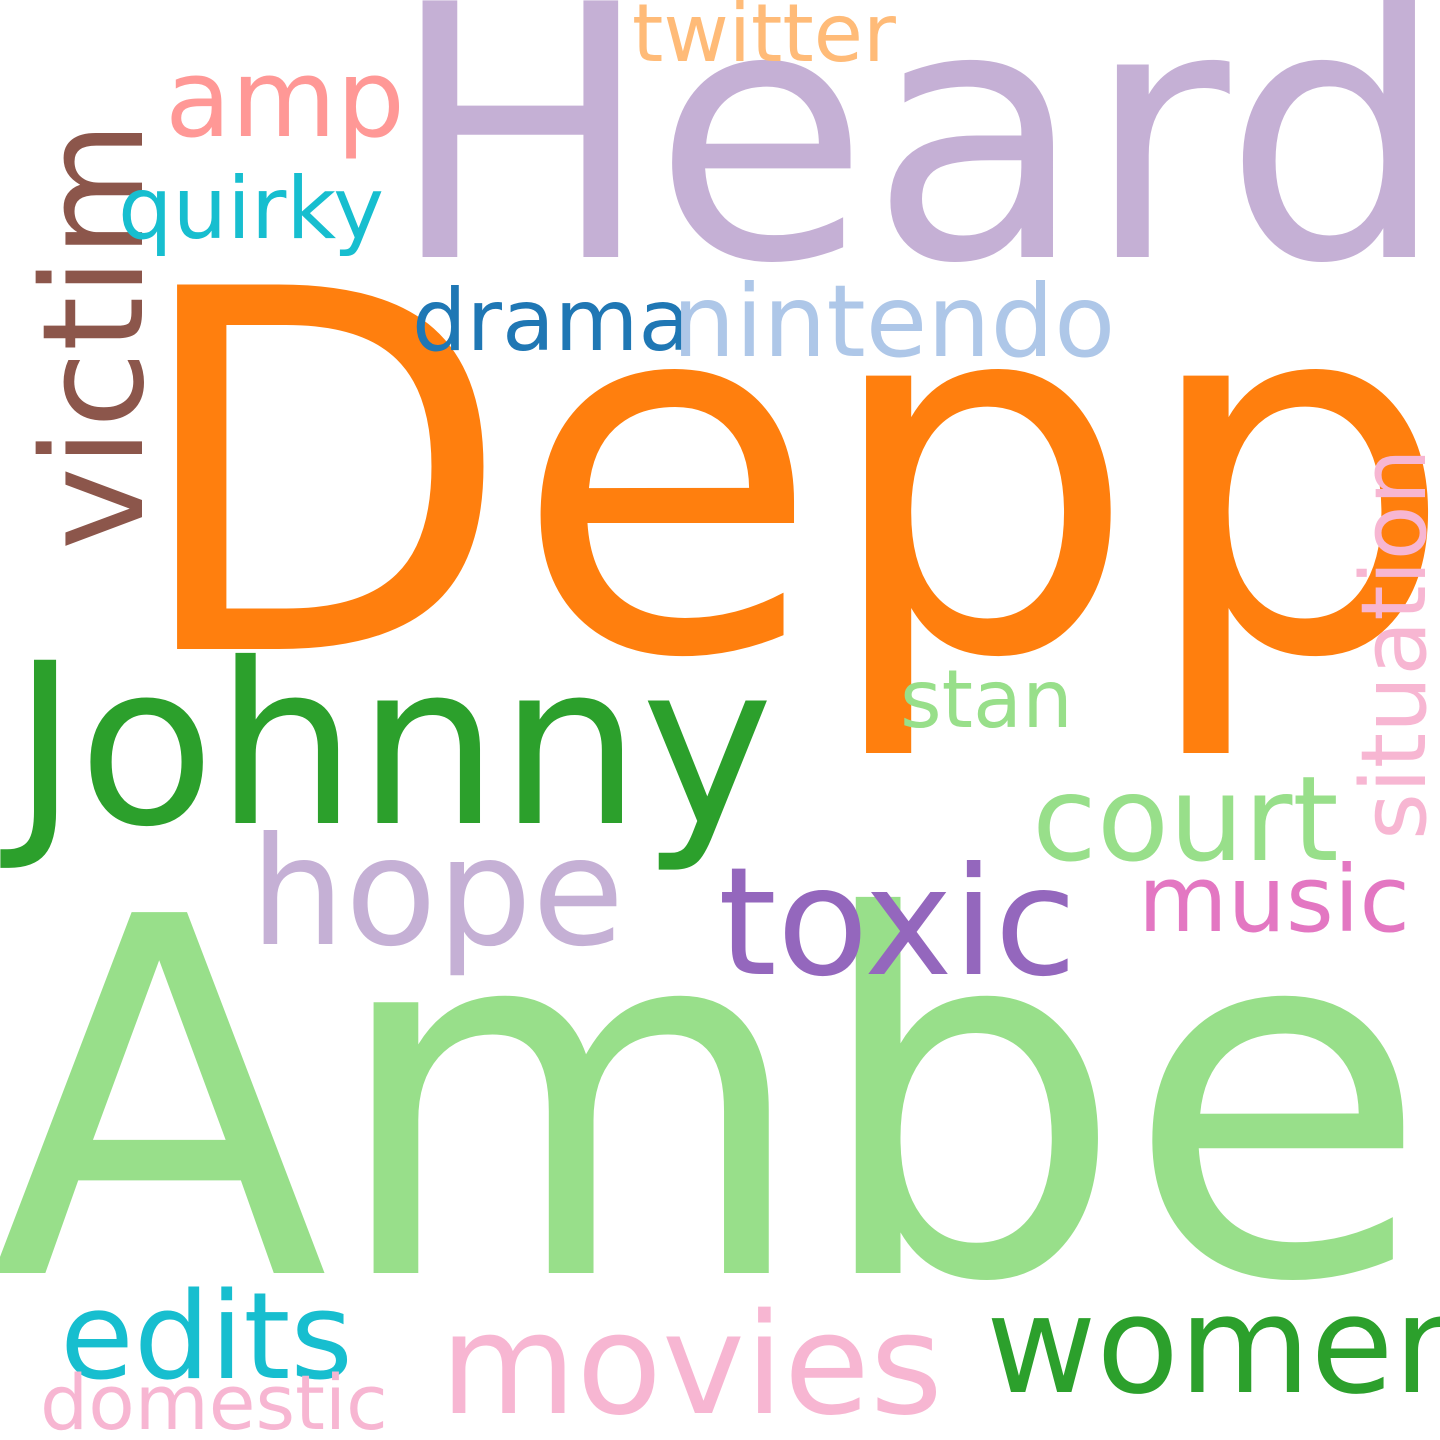 The image size is (1440, 1440). Describe the element at coordinates (691, 1362) in the screenshot. I see `word-movies: movies` at that location.